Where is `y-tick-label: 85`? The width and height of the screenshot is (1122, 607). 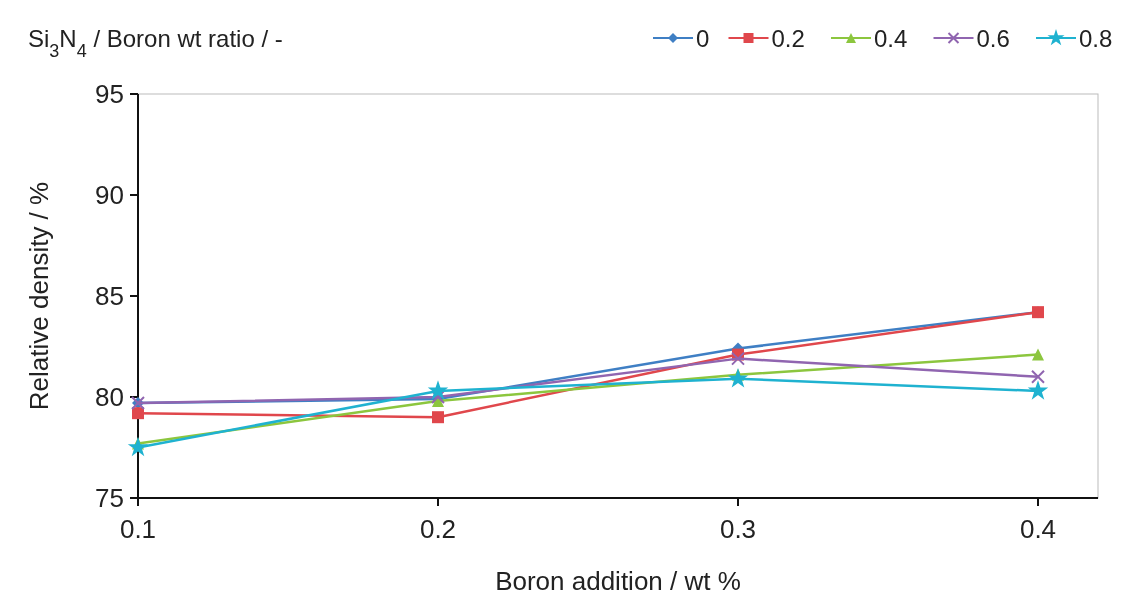 y-tick-label: 85 is located at coordinates (109, 296).